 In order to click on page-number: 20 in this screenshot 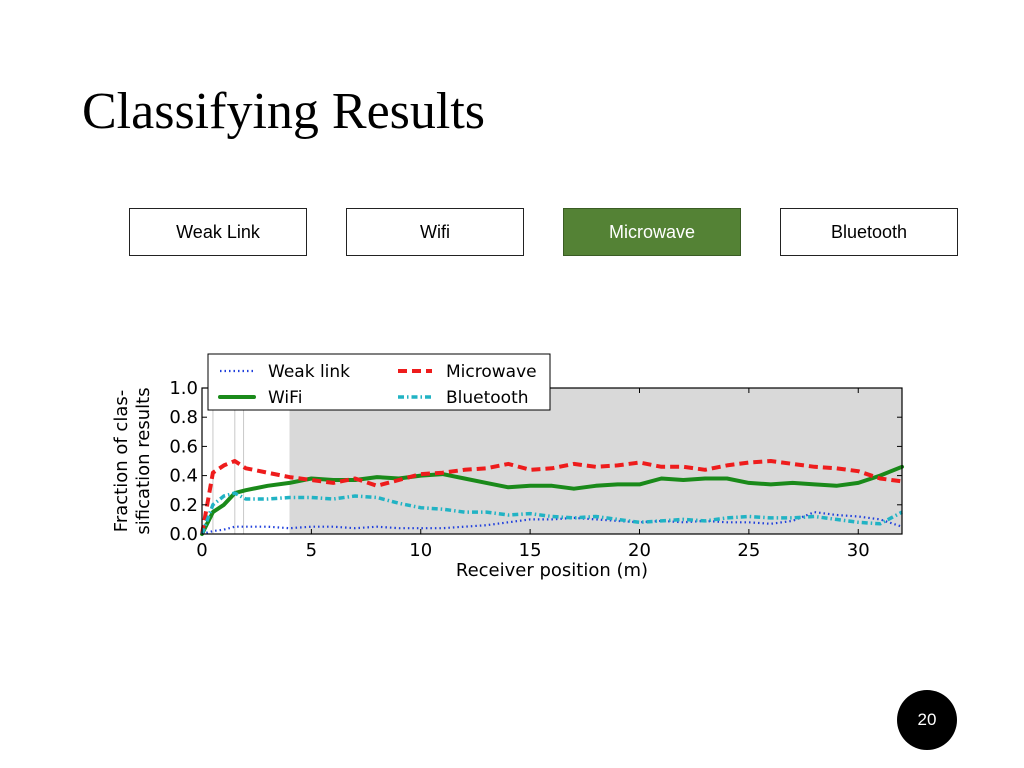, I will do `click(927, 719)`.